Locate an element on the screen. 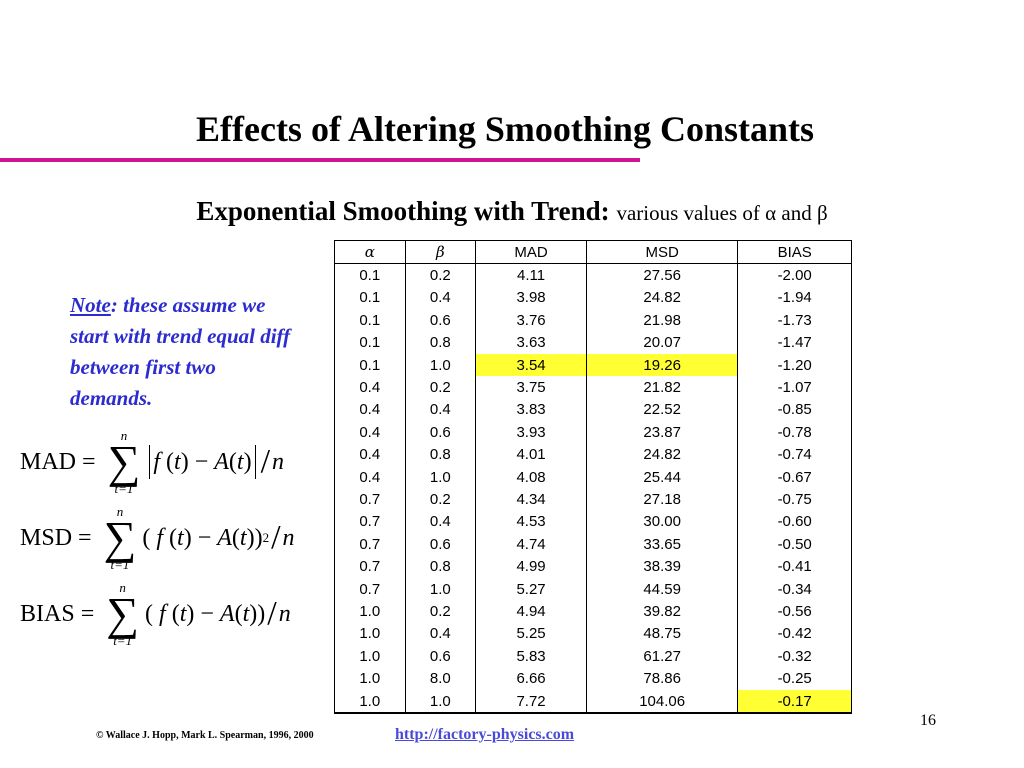 The image size is (1024, 768). formula-lhs: MSD is located at coordinates (46, 537).